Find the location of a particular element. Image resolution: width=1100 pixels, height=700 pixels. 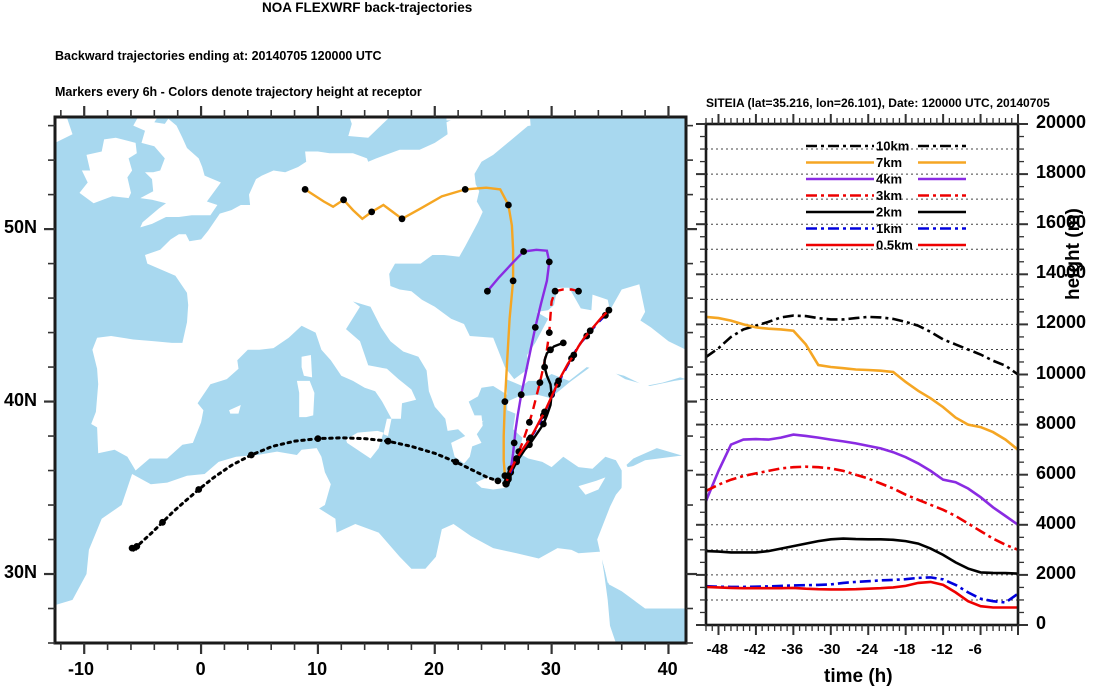

map-x-tick-label: 20 is located at coordinates (433, 669).